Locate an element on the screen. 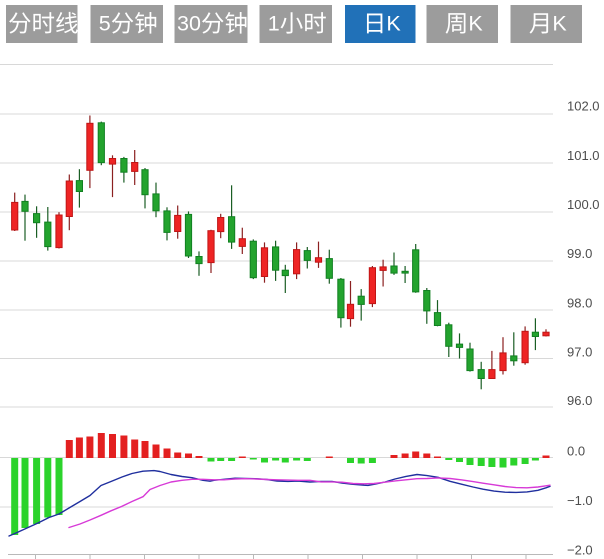 The image size is (604, 559). svg-text: 5 is located at coordinates (105, 24).